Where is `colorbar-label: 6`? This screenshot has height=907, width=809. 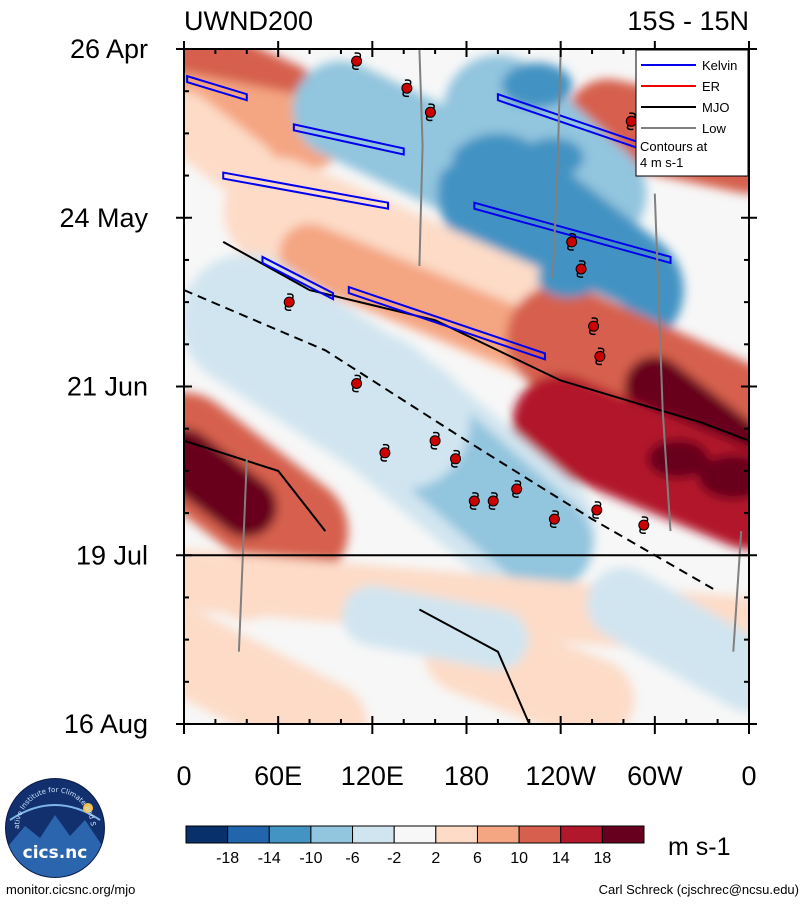
colorbar-label: 6 is located at coordinates (477, 858).